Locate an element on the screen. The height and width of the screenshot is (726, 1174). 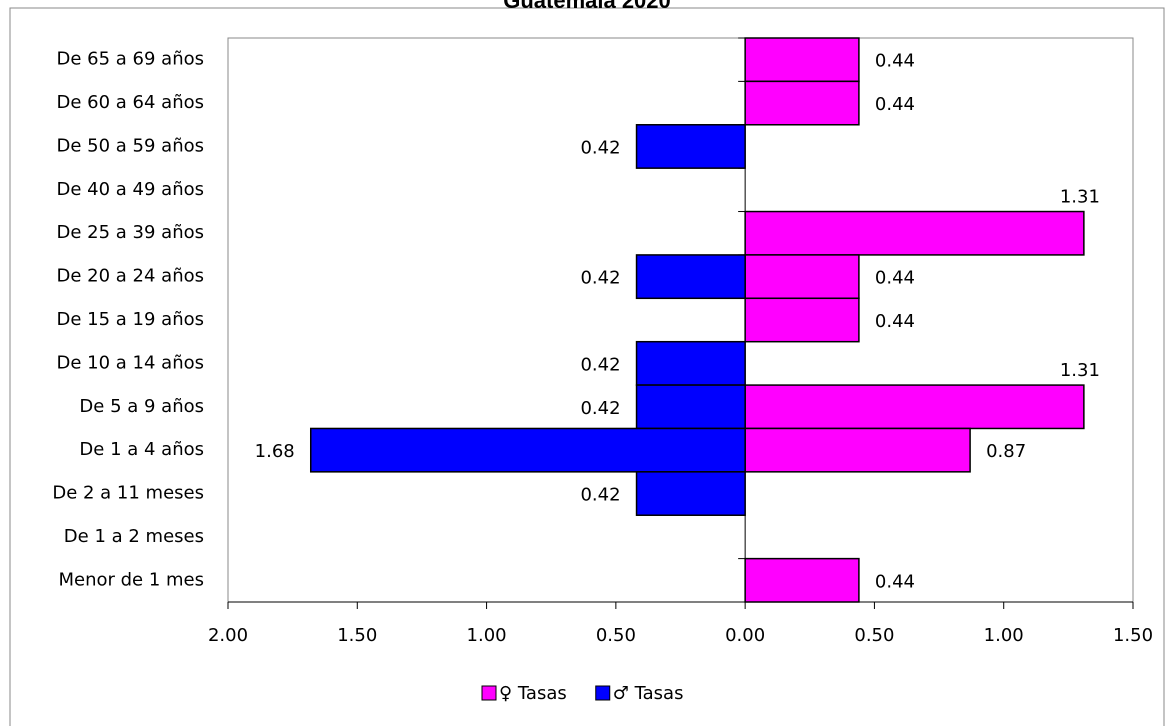
y-tick-label: De 10 a 14 años is located at coordinates (131, 362).